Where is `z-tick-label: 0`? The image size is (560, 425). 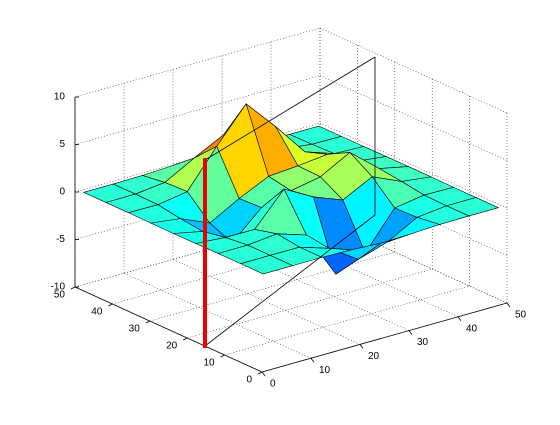
z-tick-label: 0 is located at coordinates (62, 192).